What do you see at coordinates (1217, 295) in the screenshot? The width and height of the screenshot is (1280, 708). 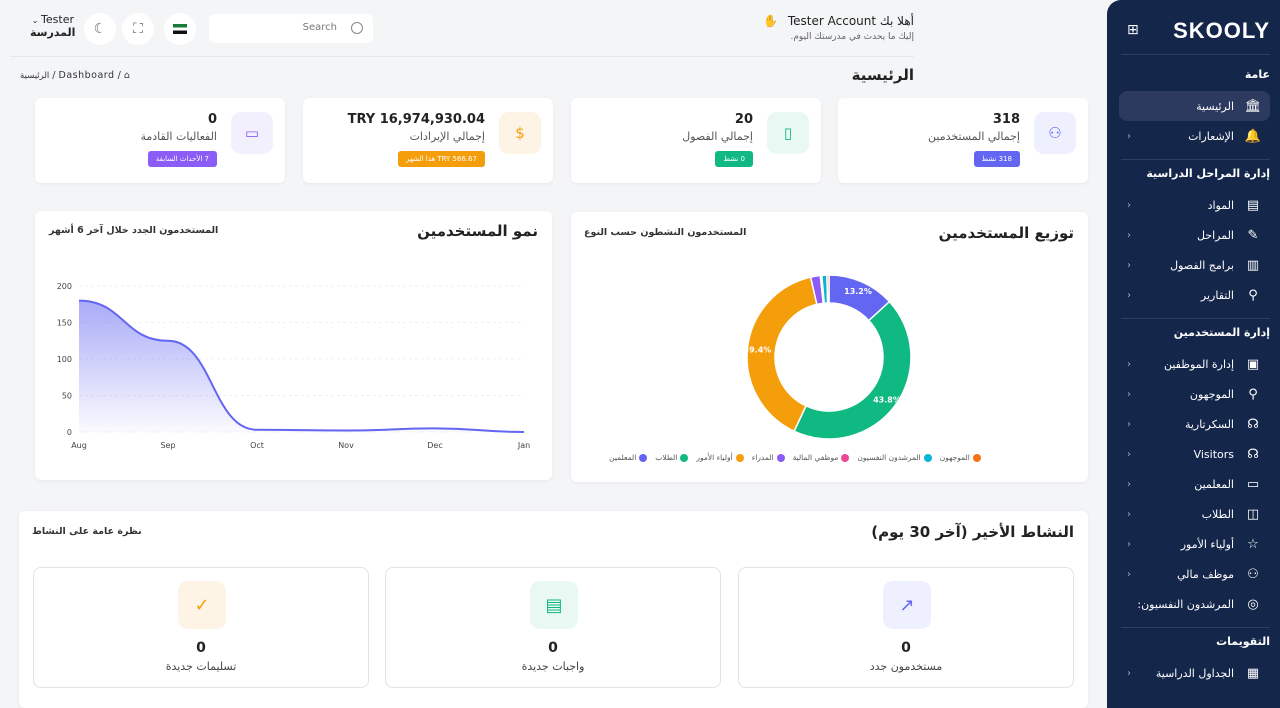 I see `sidebar-item-label: التقارير` at bounding box center [1217, 295].